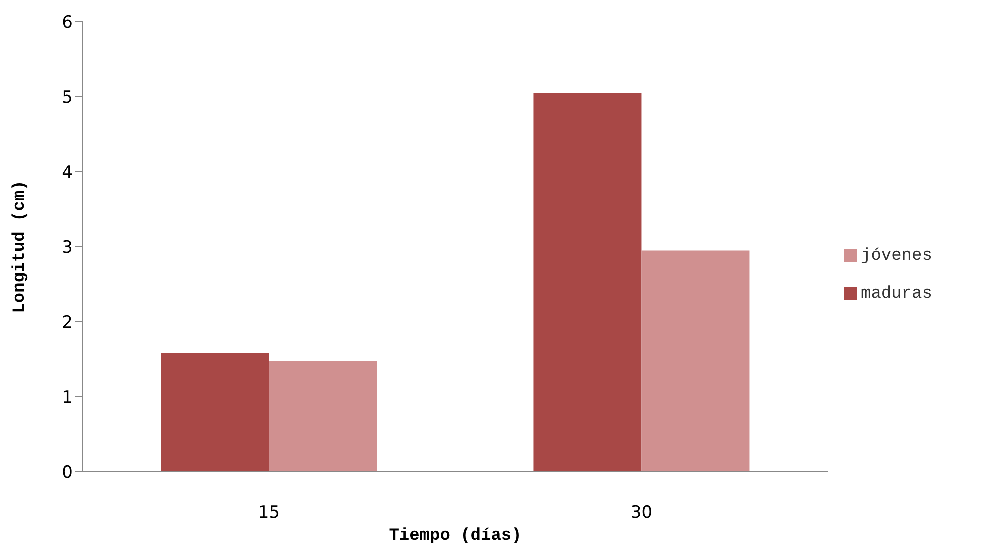 This screenshot has height=552, width=992. What do you see at coordinates (67, 473) in the screenshot?
I see `y-tick-label: 0` at bounding box center [67, 473].